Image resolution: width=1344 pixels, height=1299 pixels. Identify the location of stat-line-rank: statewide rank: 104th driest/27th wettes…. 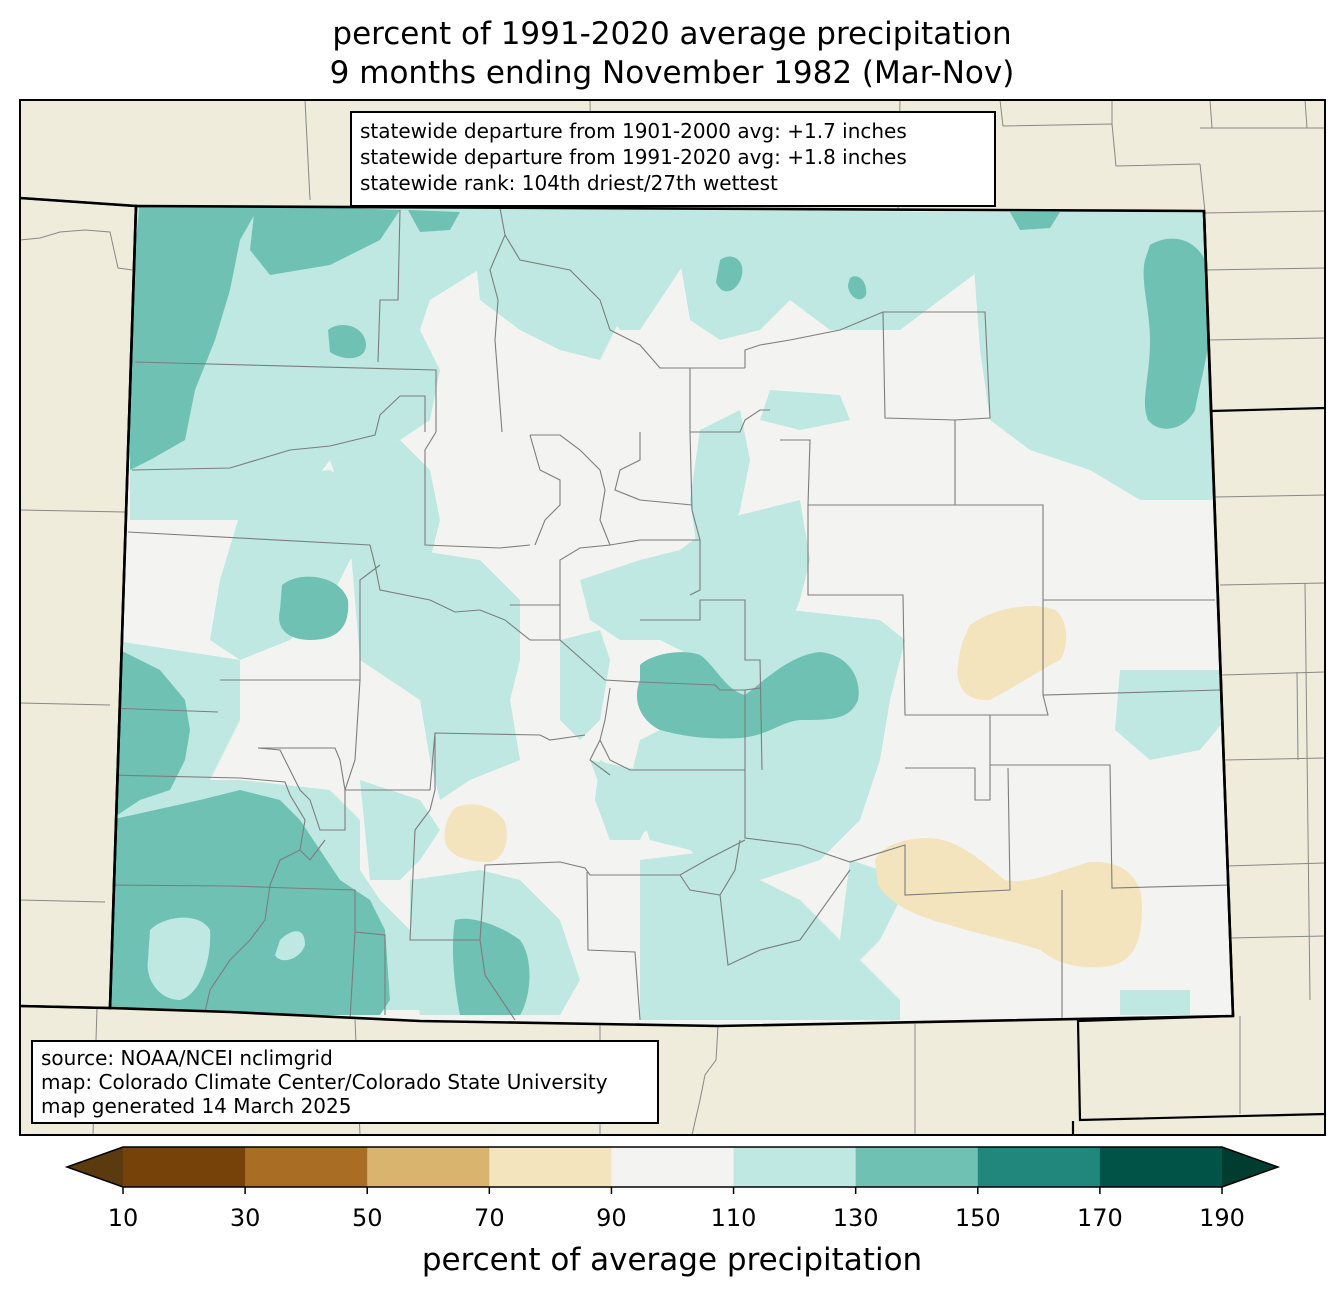
(569, 183).